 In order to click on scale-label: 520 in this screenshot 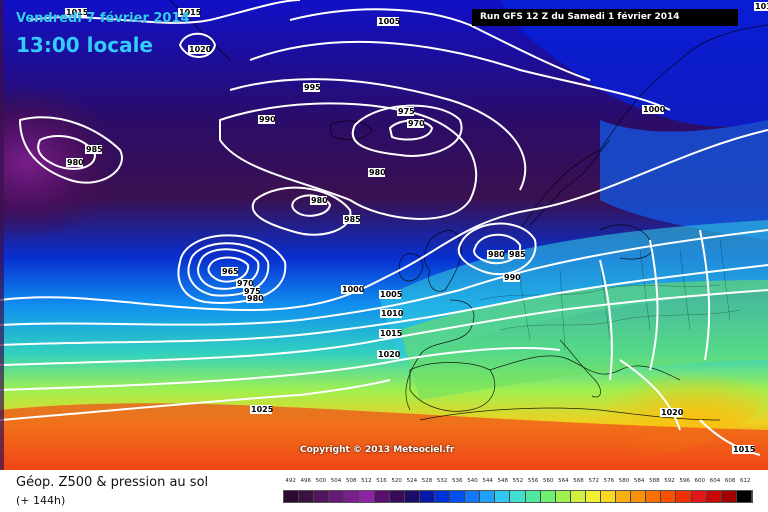, I will do `click(396, 481)`.